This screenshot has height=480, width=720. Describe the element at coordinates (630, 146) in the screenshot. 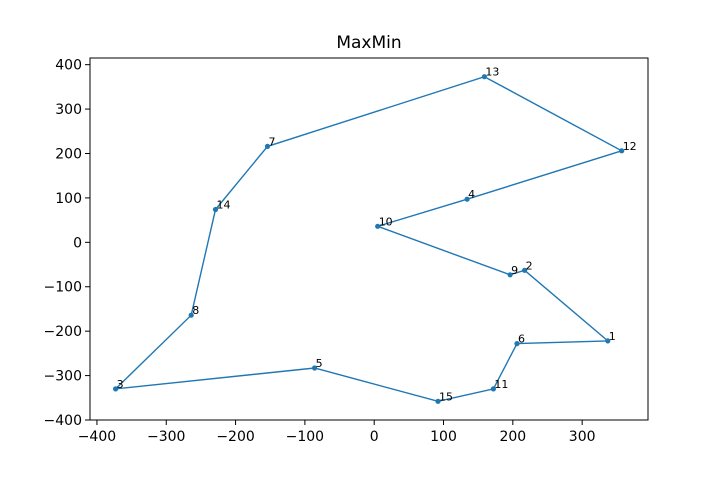

I see `point-label-12: 12` at that location.